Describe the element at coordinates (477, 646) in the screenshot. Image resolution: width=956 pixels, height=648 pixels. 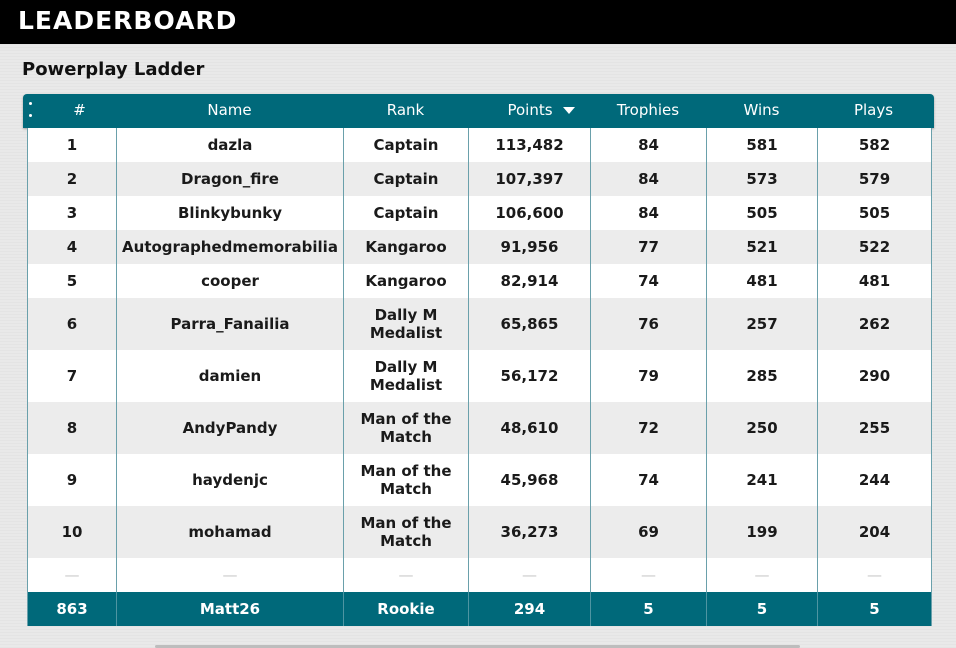
I see `horizontal-scrollbar` at that location.